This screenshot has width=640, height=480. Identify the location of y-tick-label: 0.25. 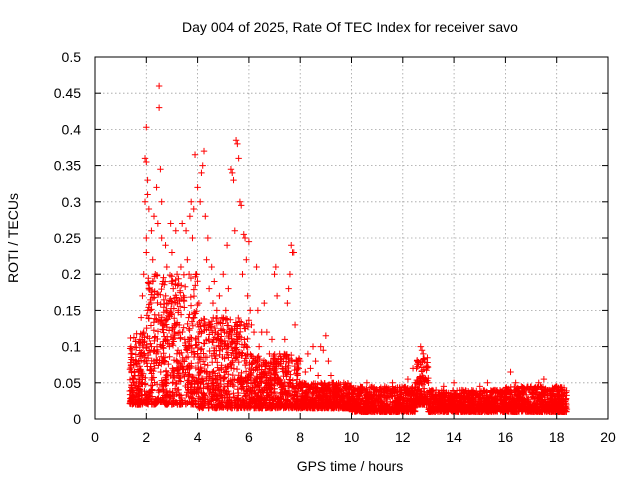
(67, 238).